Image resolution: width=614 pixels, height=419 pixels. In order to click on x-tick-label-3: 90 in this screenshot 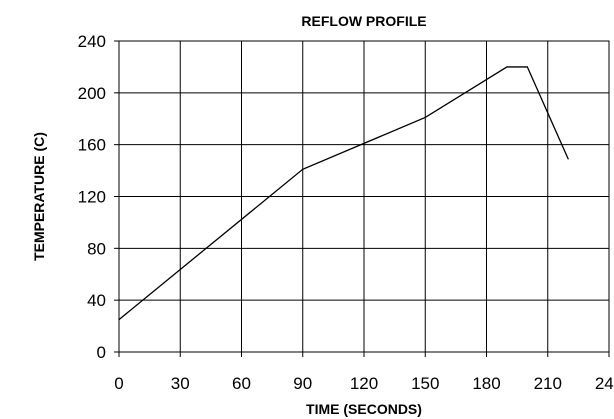, I will do `click(302, 383)`.